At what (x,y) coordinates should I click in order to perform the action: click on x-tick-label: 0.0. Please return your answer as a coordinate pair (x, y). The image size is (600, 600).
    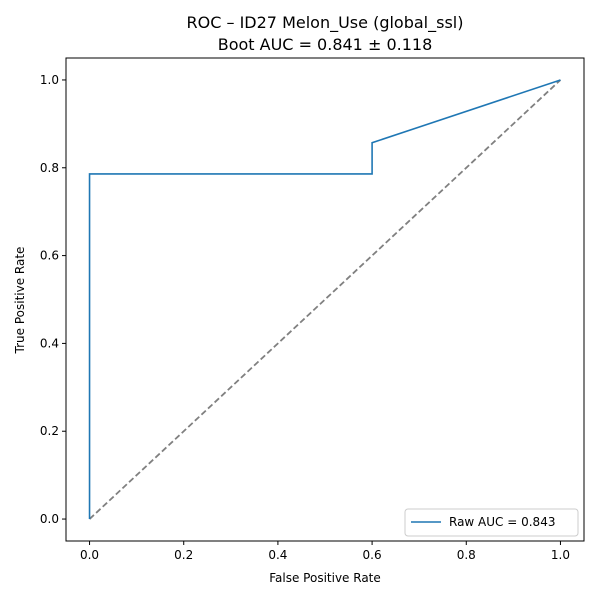
    Looking at the image, I should click on (89, 555).